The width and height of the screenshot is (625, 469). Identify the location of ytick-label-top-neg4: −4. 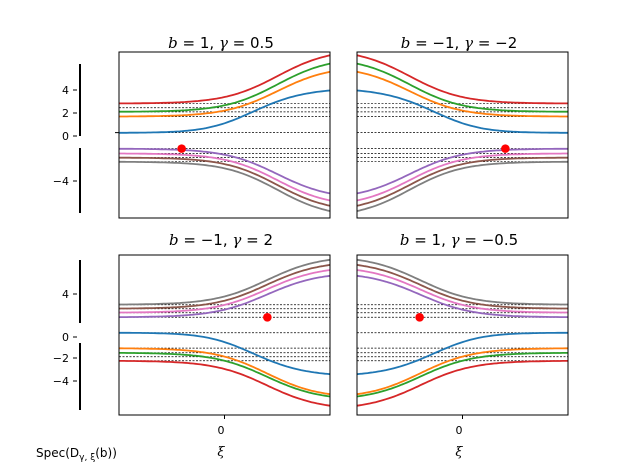
(61, 181).